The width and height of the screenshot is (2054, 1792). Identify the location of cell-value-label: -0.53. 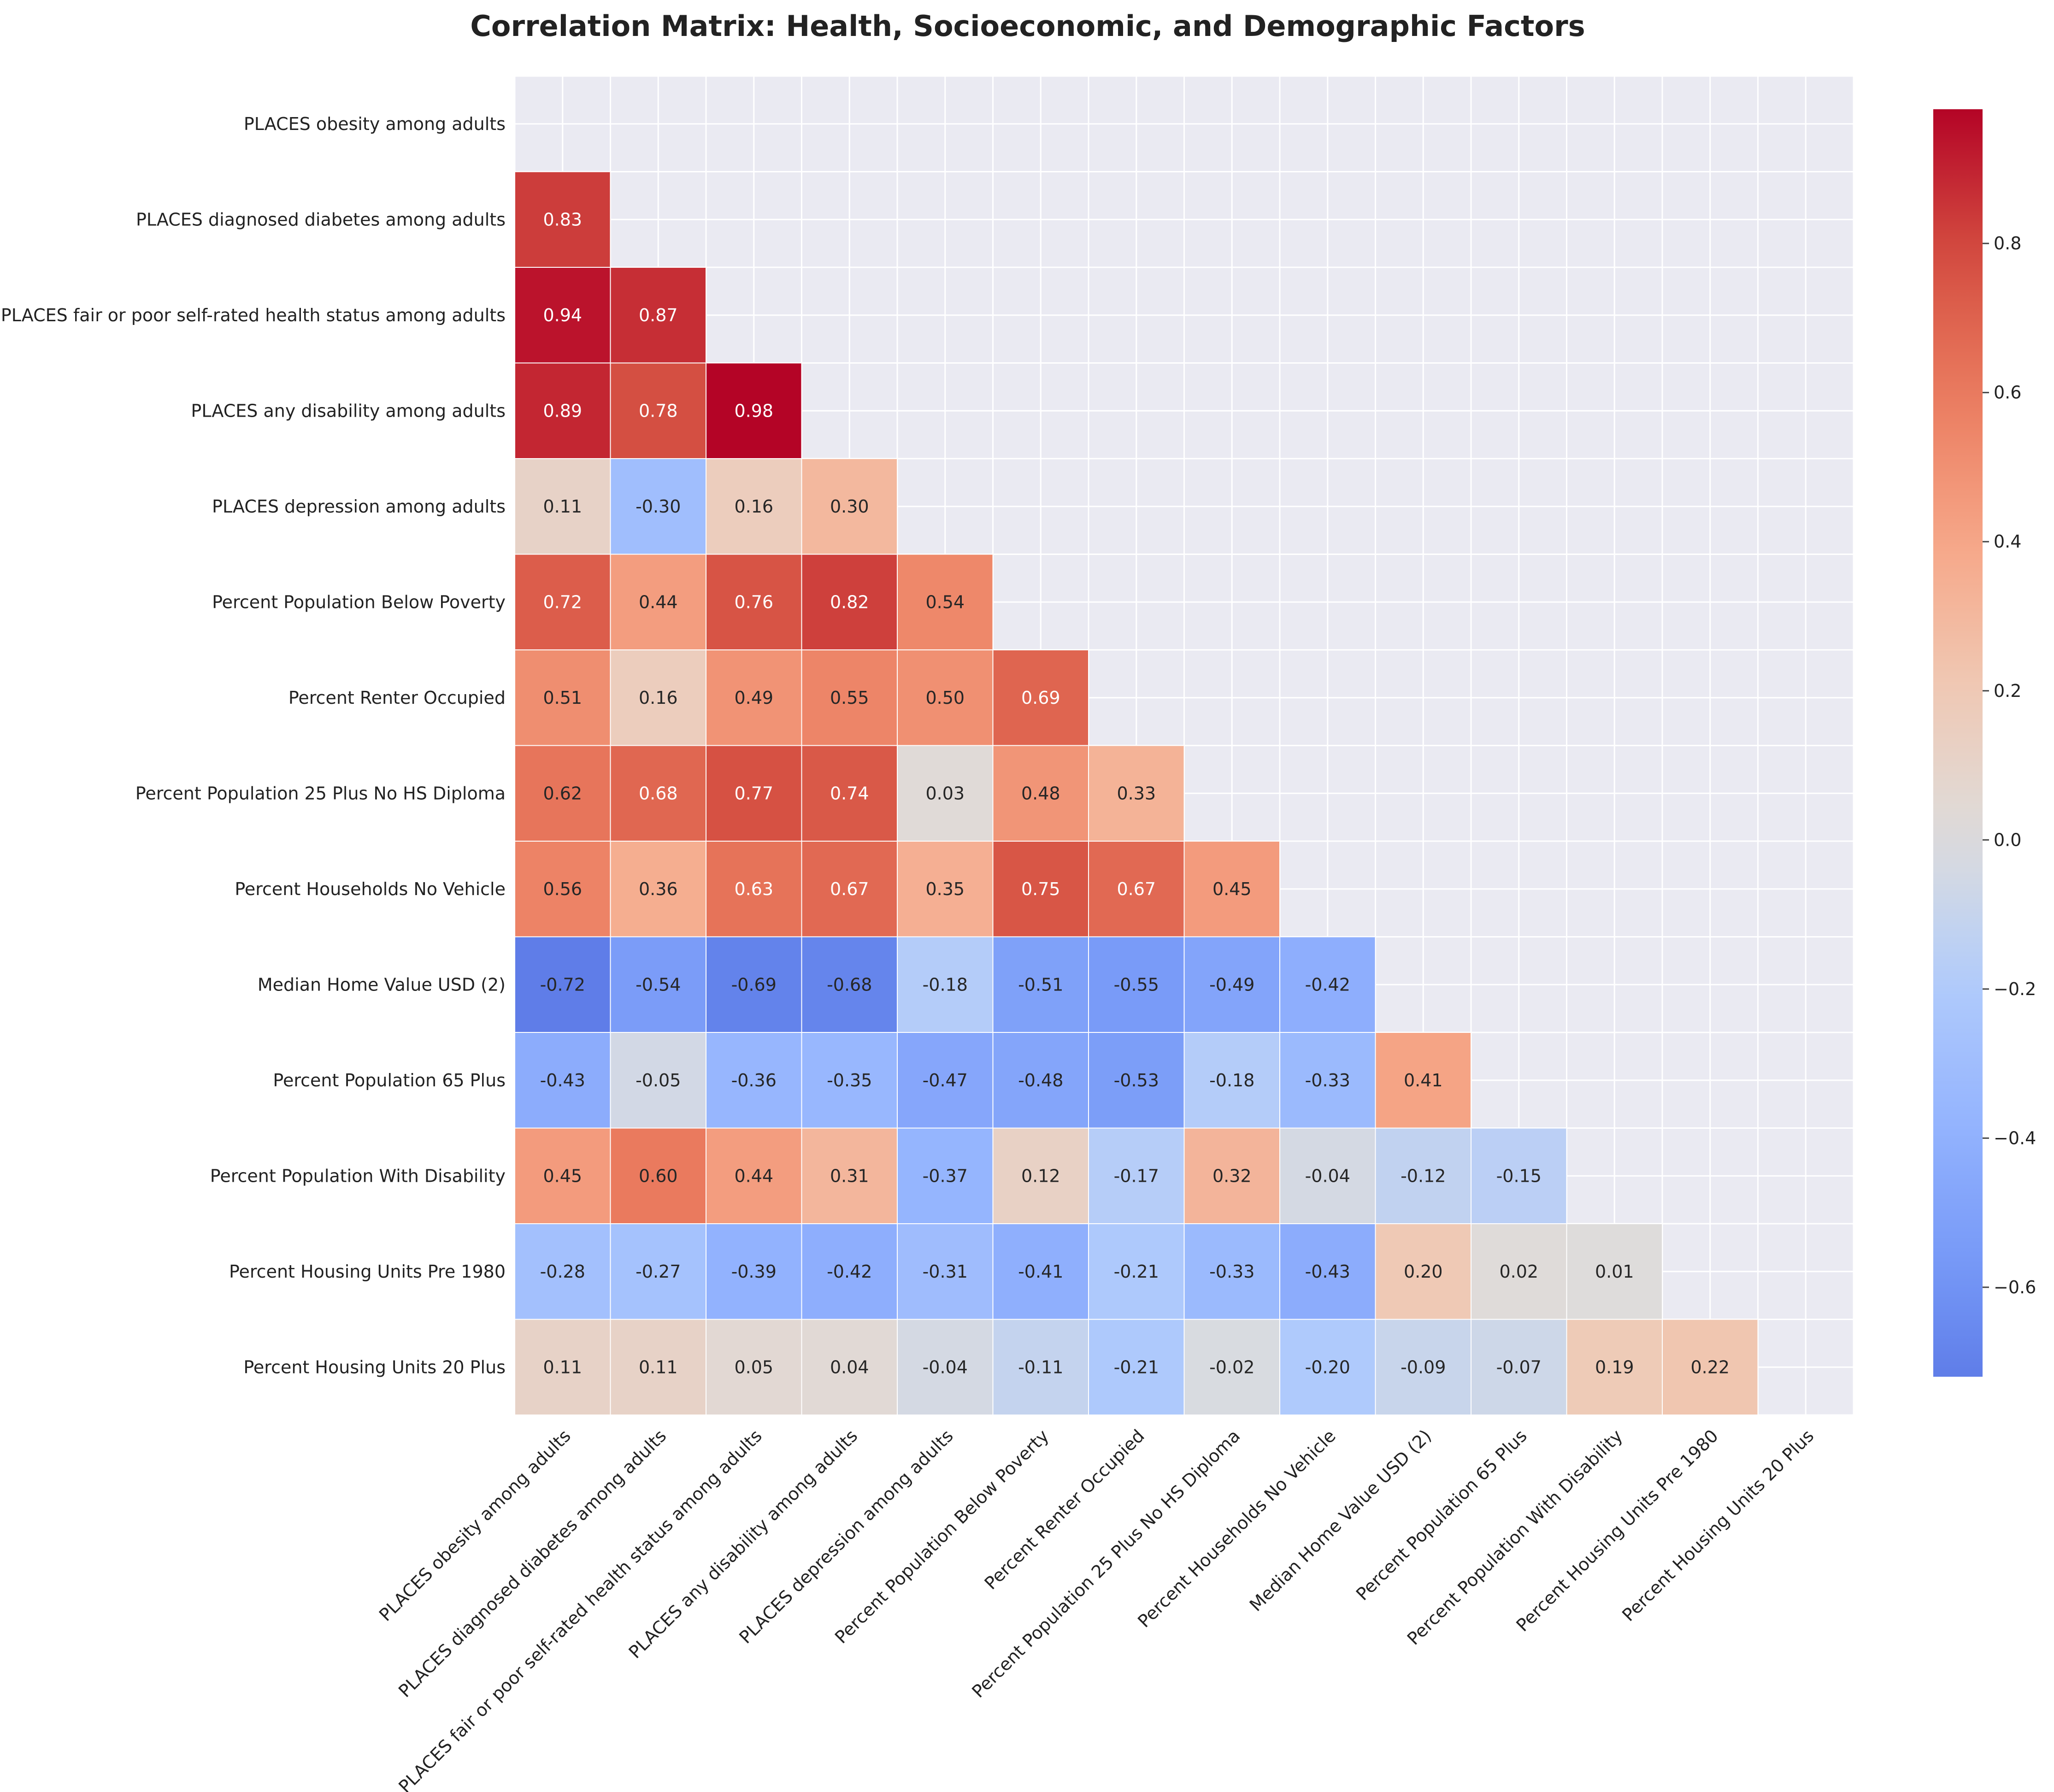
(1136, 1081).